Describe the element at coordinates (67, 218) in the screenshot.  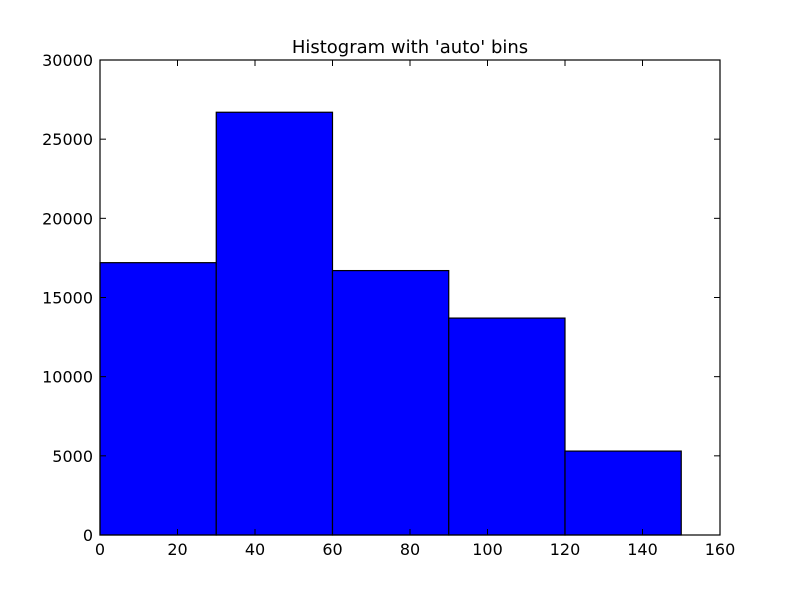
I see `y-tick-label-4: 20000` at that location.